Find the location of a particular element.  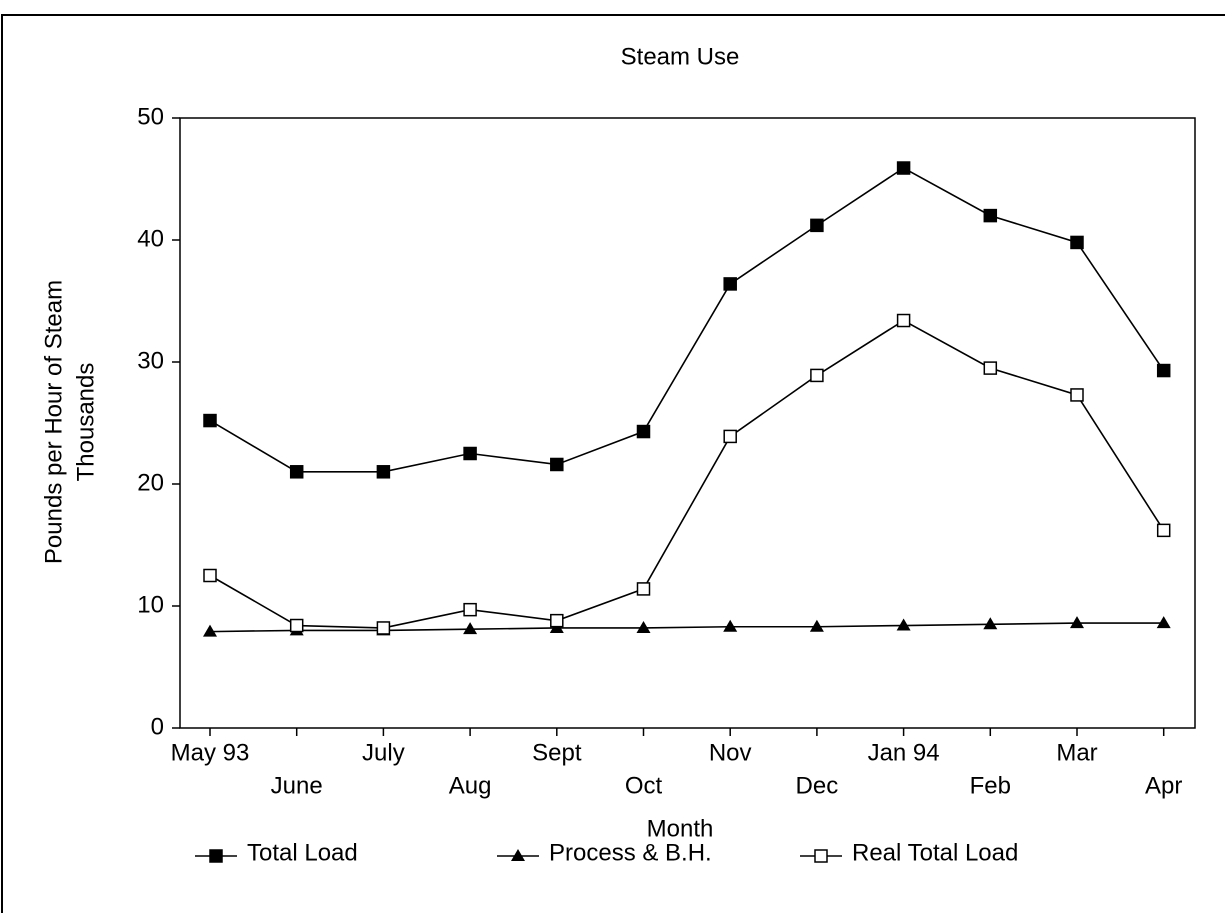

y-axis-label-line: Thousands is located at coordinates (85, 422).